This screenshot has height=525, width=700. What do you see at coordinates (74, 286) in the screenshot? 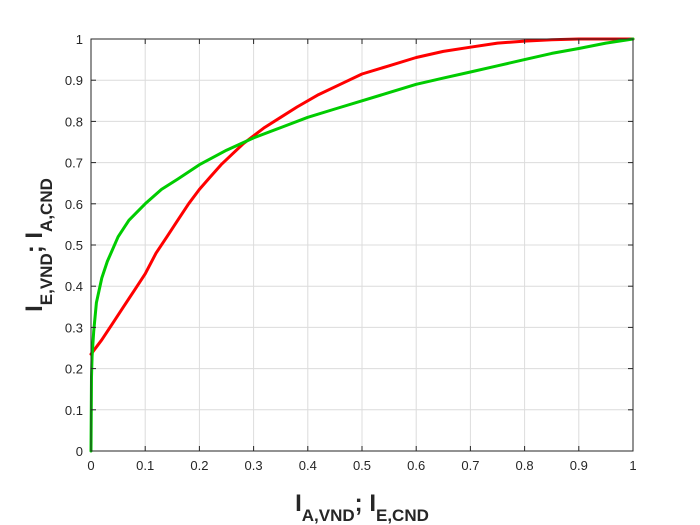
I see `y-tick-label: 0.4` at bounding box center [74, 286].